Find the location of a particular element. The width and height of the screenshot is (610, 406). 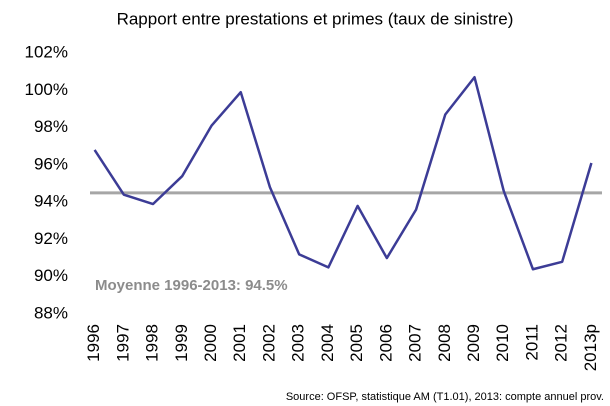

y-tick-label: 96% is located at coordinates (51, 163).